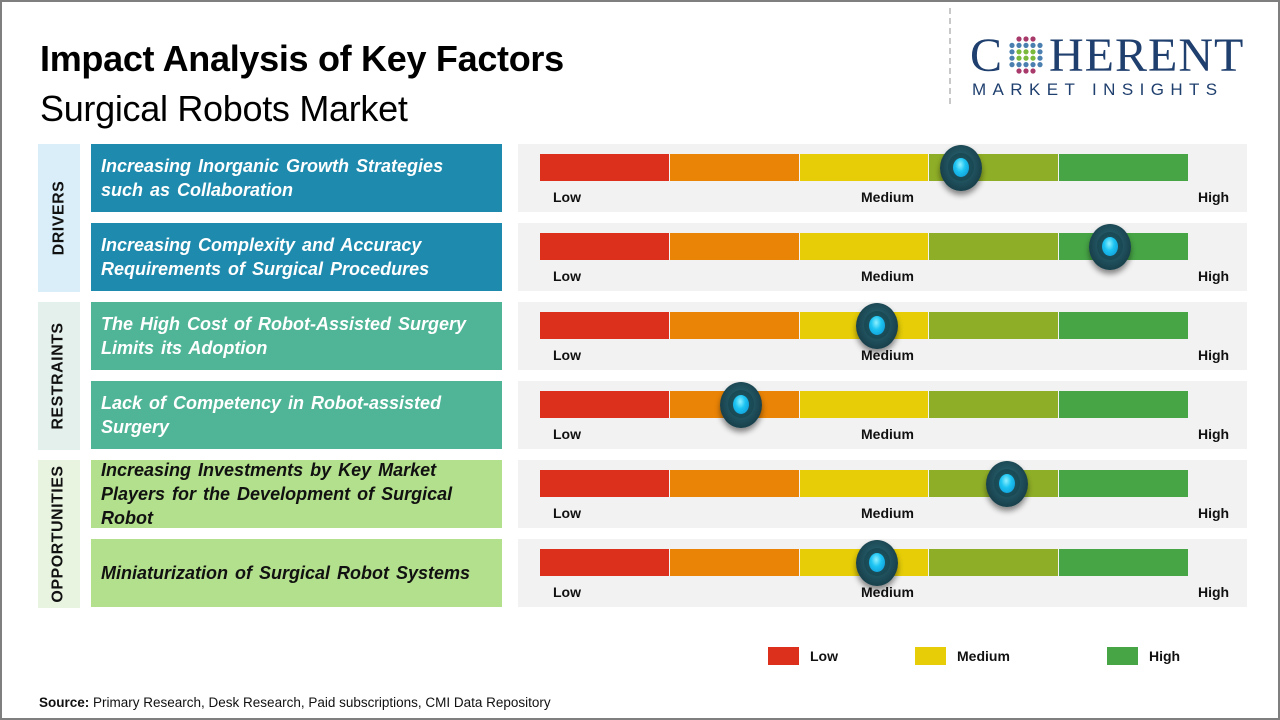 This screenshot has width=1280, height=720. What do you see at coordinates (64, 702) in the screenshot?
I see `source-label: Source:` at bounding box center [64, 702].